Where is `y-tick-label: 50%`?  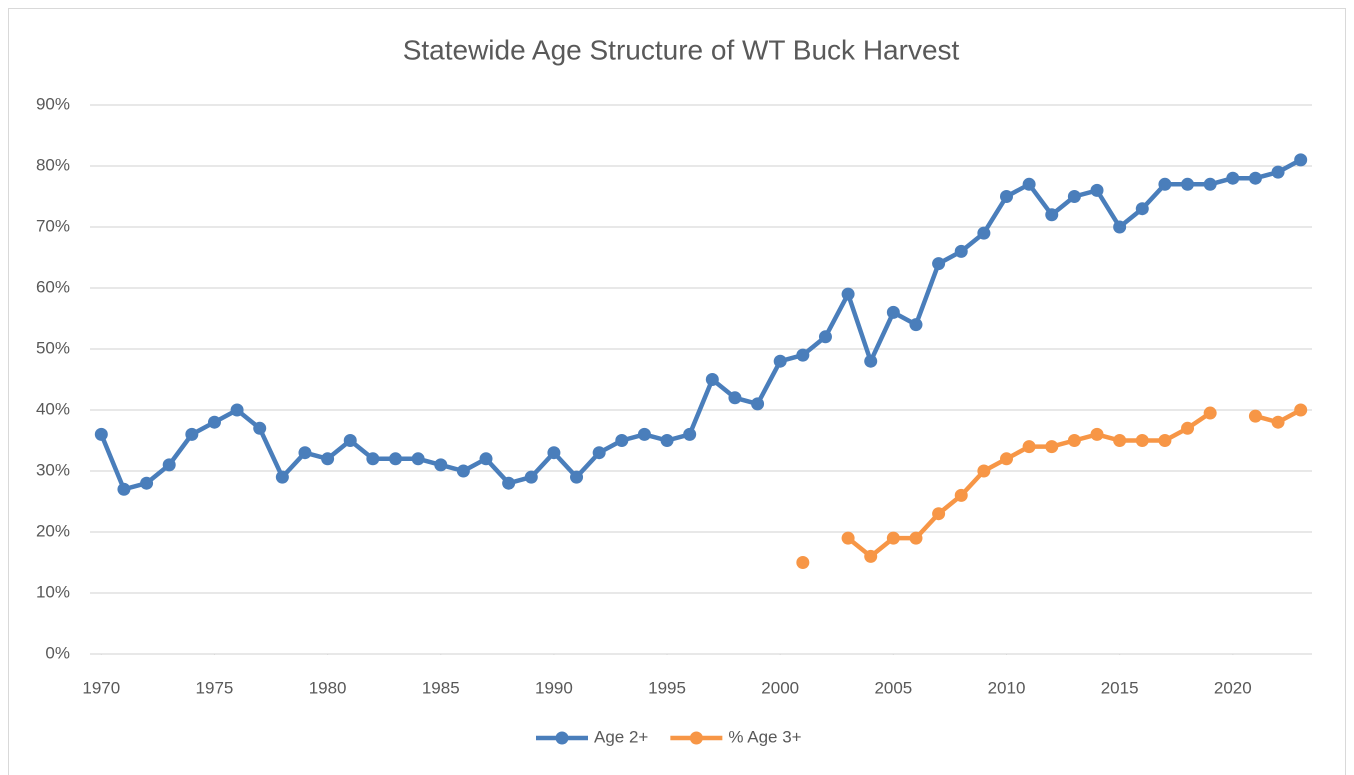
y-tick-label: 50% is located at coordinates (53, 347).